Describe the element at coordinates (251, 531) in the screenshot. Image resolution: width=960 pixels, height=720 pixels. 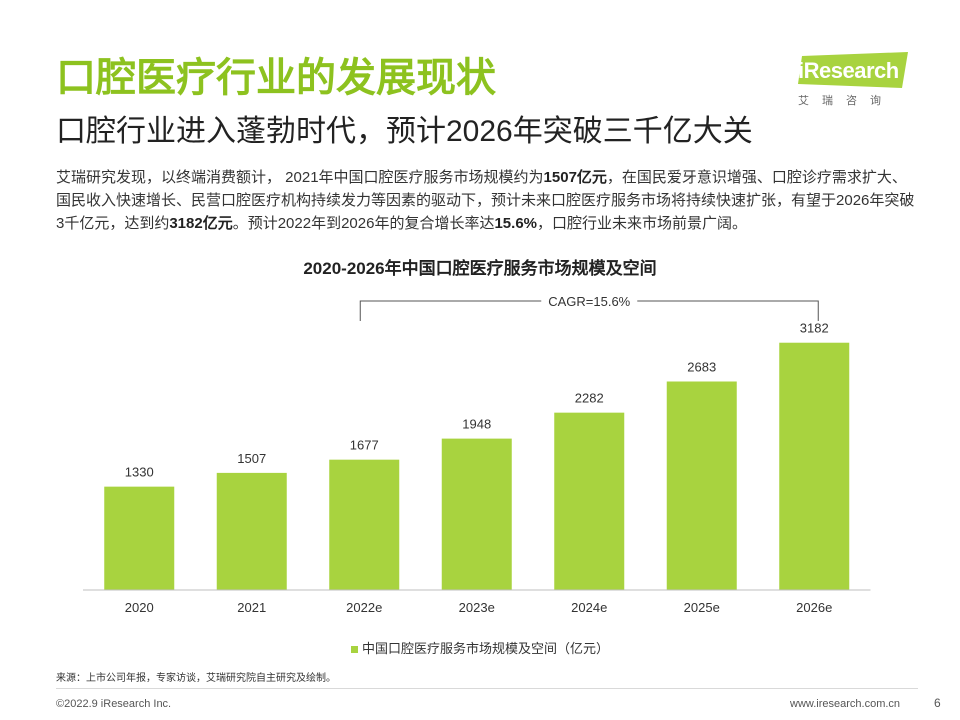
I see `bar-2021` at that location.